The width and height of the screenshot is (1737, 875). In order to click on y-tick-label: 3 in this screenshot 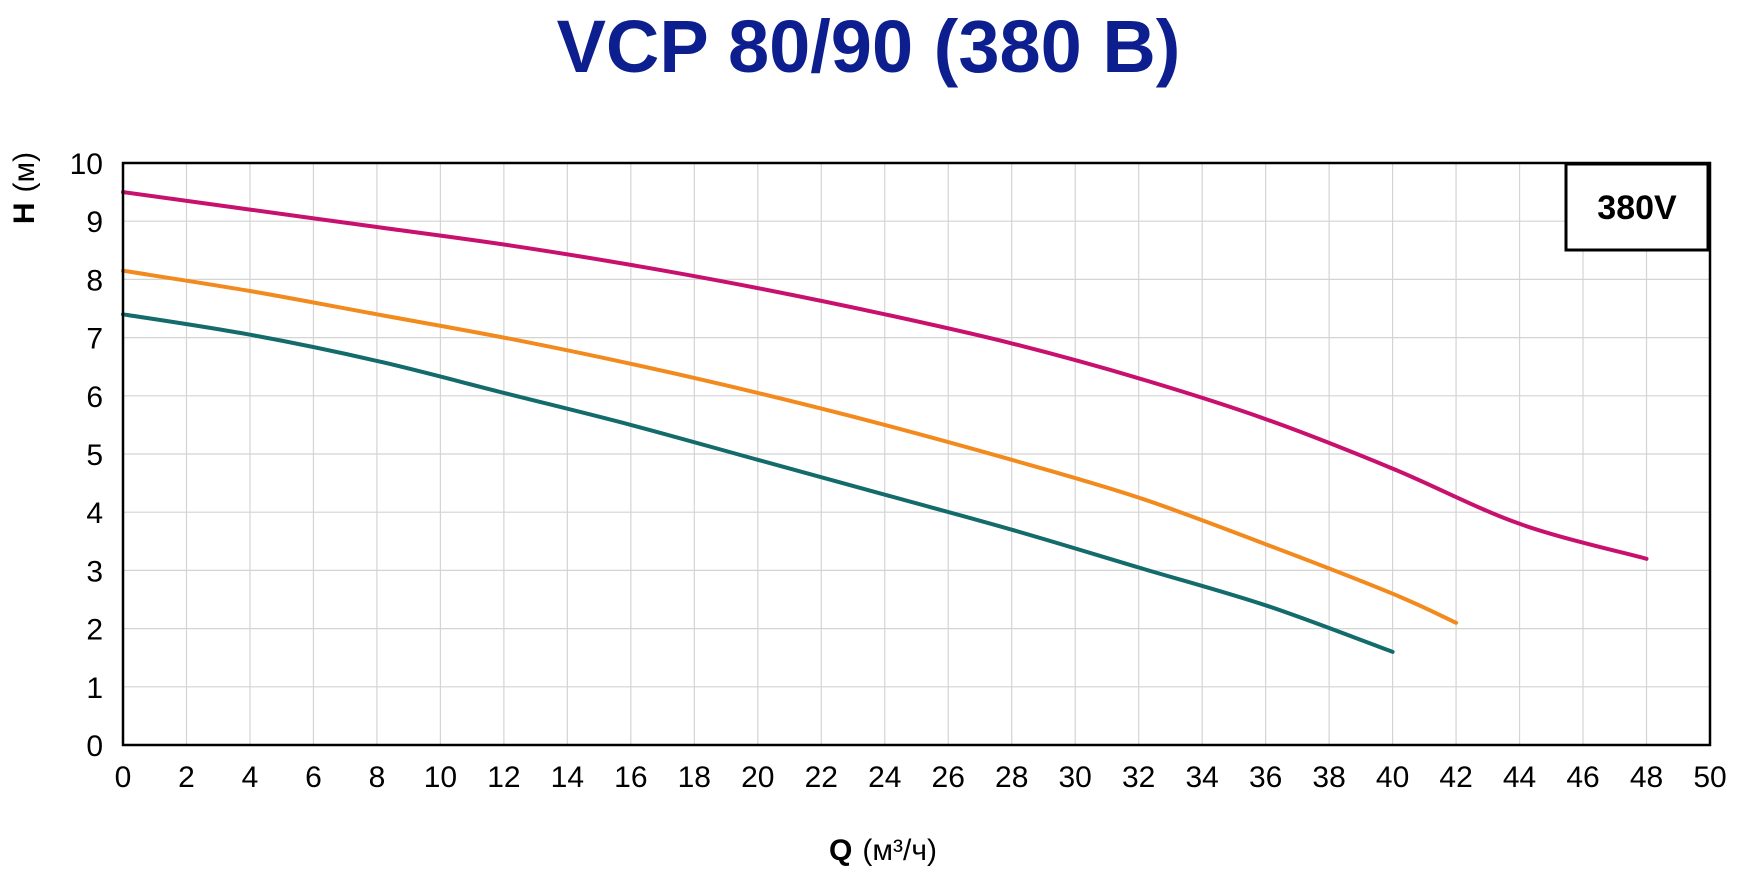, I will do `click(94, 571)`.